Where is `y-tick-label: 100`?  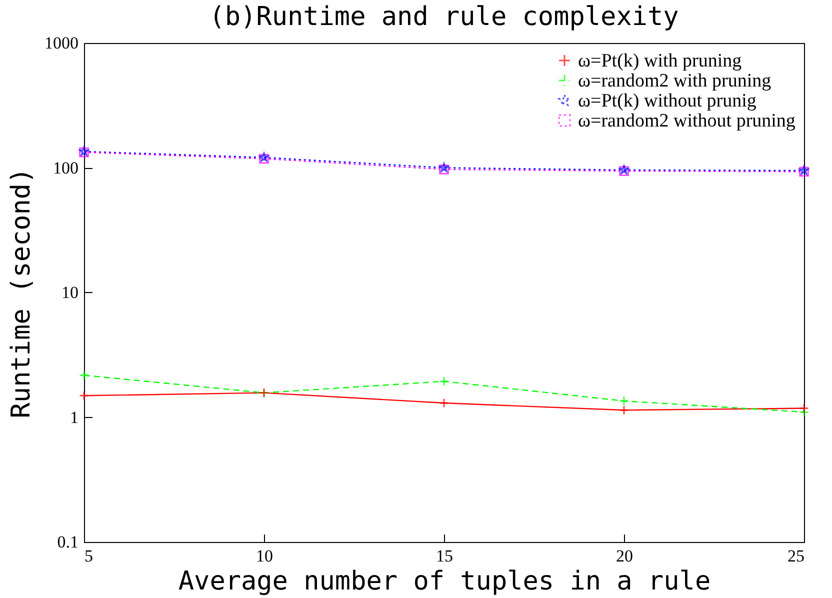 y-tick-label: 100 is located at coordinates (65, 168).